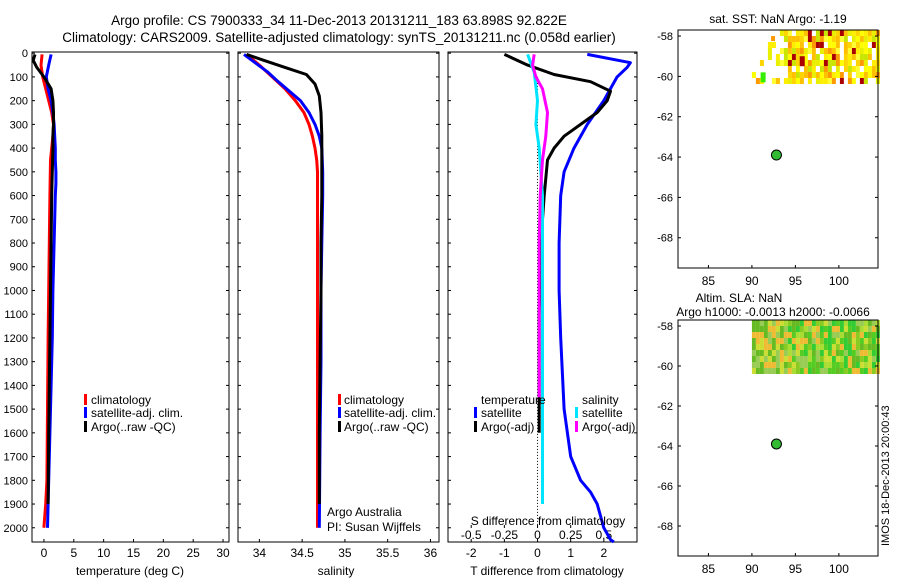 The height and width of the screenshot is (580, 900). Describe the element at coordinates (19, 102) in the screenshot. I see `y-tick-label: 200` at that location.